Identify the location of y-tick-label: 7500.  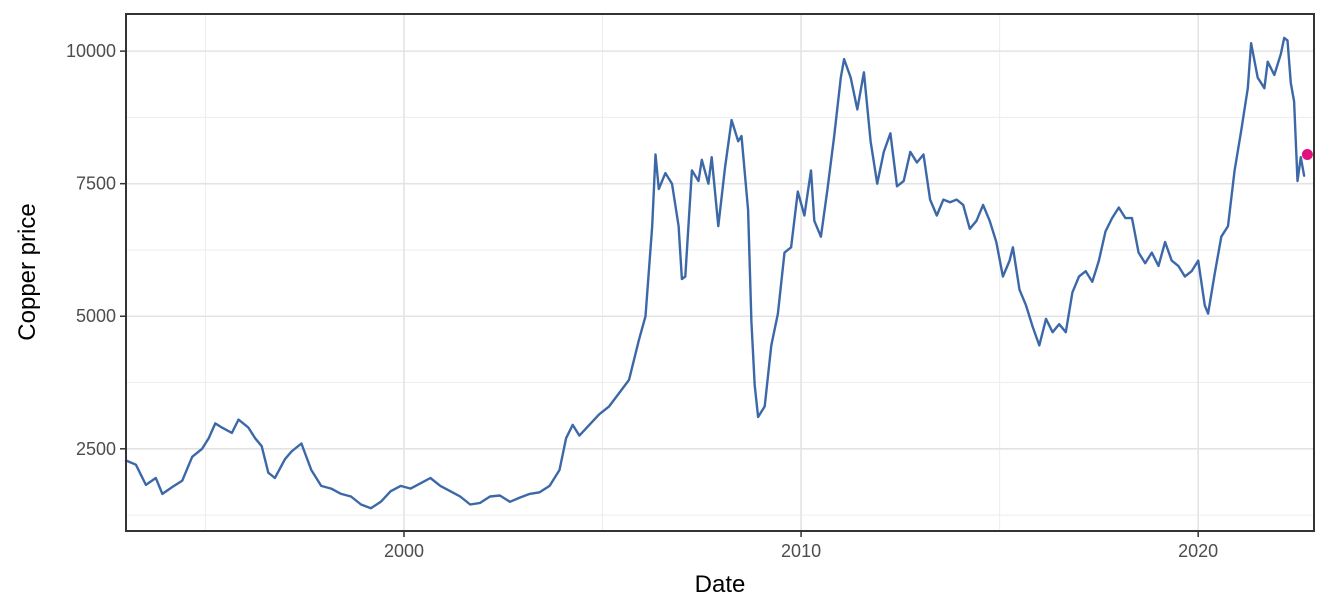
(96, 184).